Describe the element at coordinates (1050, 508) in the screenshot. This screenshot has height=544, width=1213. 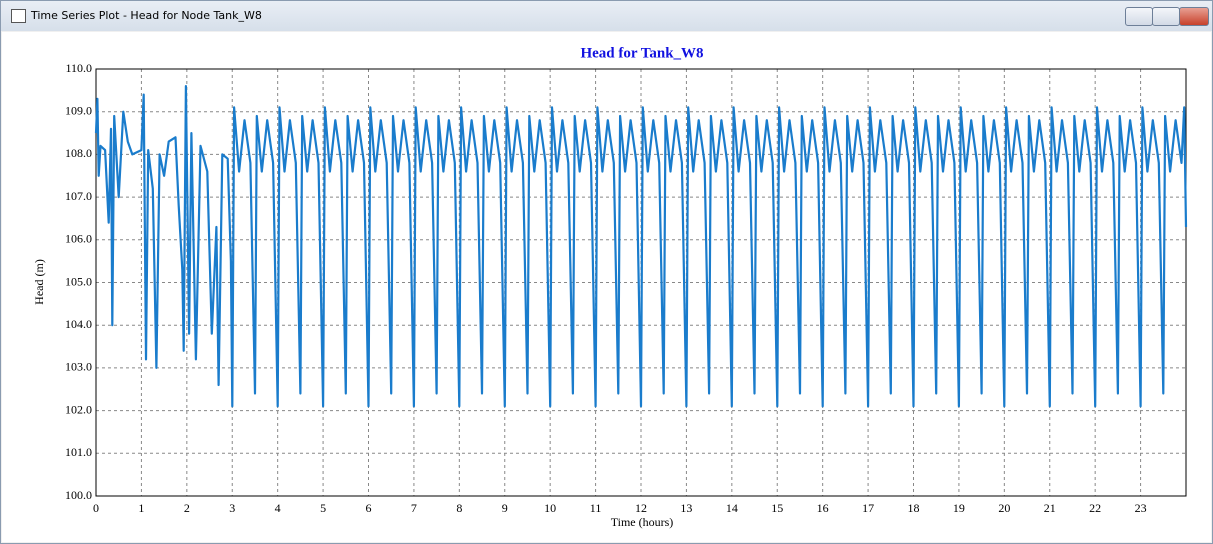
I see `x-tick-label: 21` at that location.